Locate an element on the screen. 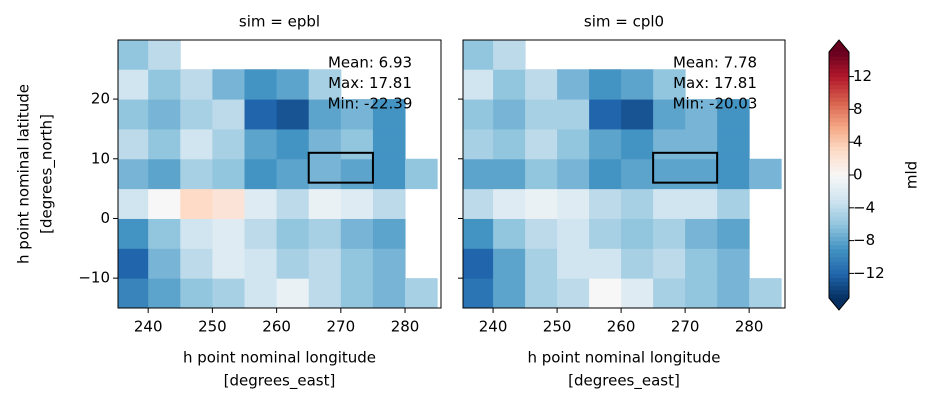 The image size is (934, 405). x-tick-label: 270 is located at coordinates (341, 327).